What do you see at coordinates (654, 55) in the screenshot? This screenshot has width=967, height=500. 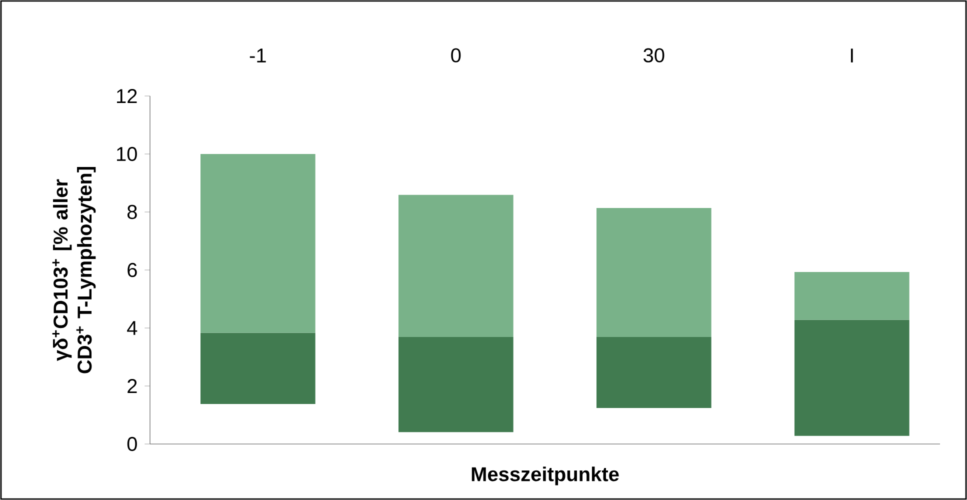 I see `x-tick-label: 30` at bounding box center [654, 55].